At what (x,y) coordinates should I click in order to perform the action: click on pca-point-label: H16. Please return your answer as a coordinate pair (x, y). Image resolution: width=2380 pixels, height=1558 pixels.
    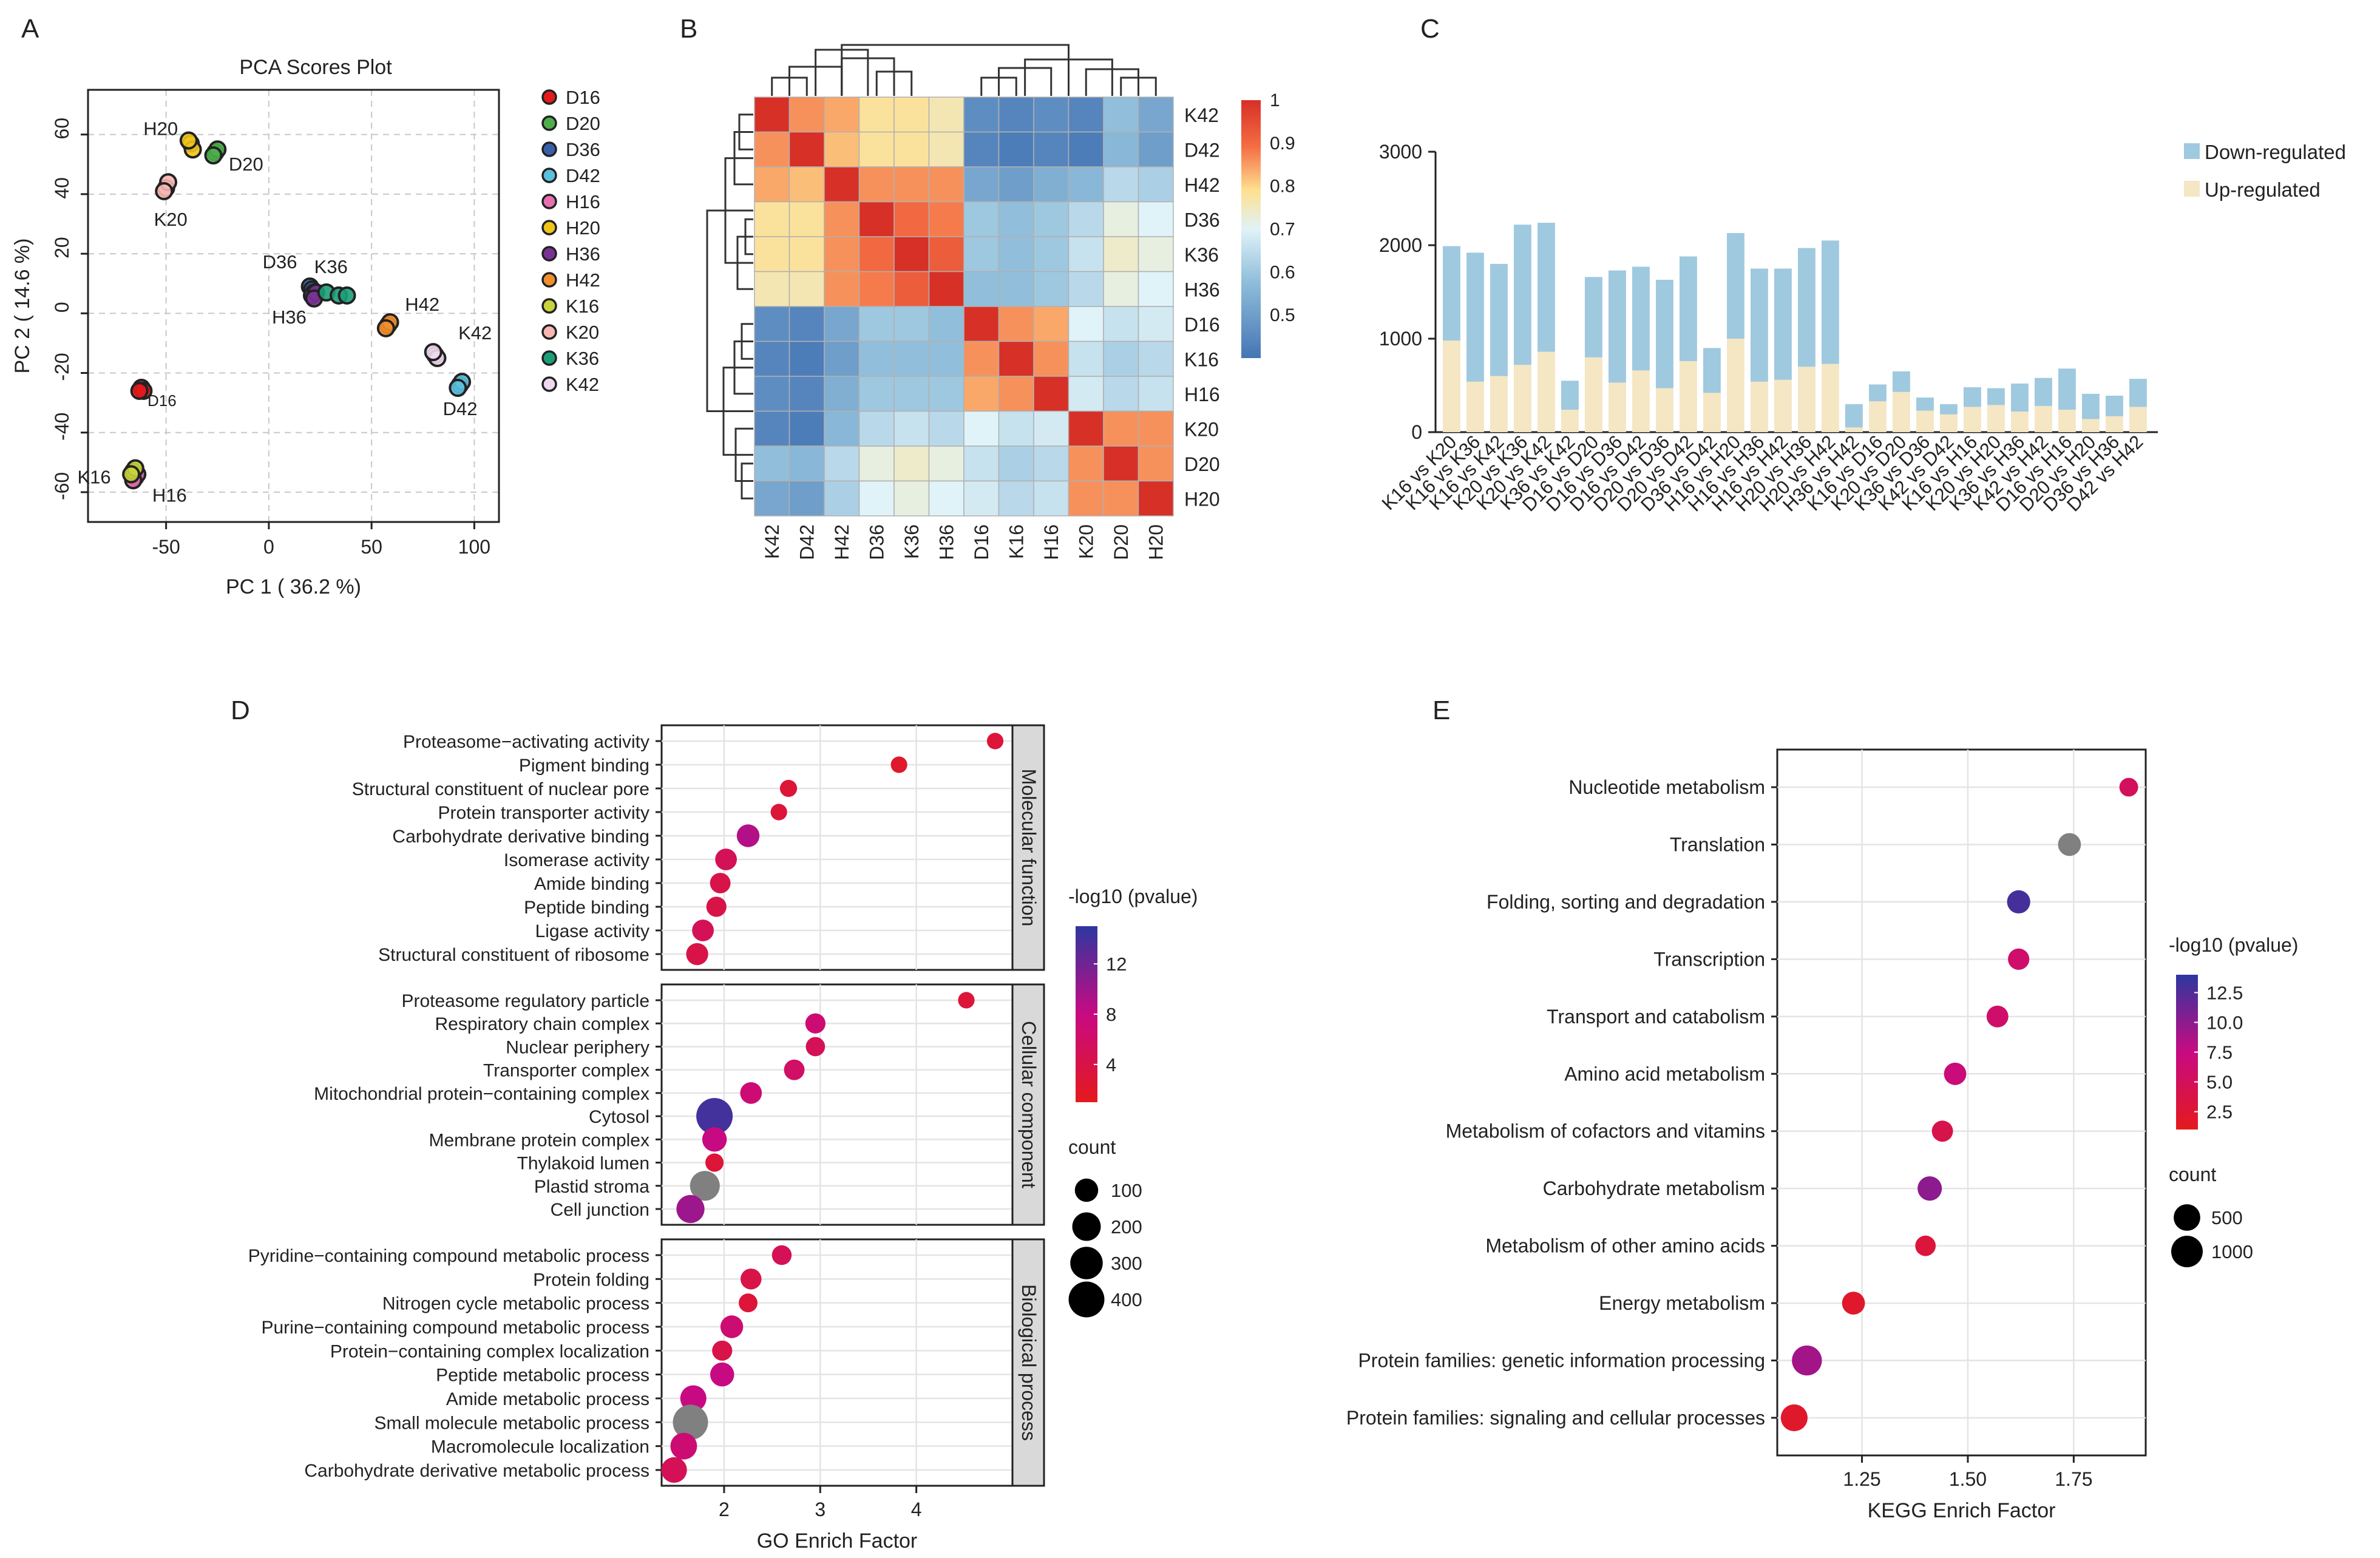
    Looking at the image, I should click on (169, 495).